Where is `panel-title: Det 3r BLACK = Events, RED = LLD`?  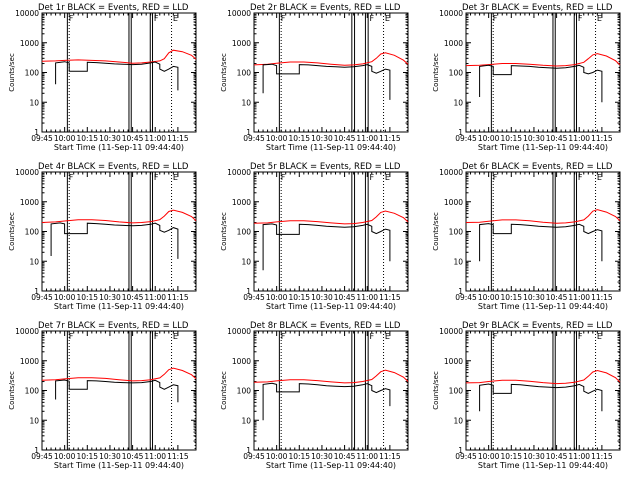
panel-title: Det 3r BLACK = Events, RED = LLD is located at coordinates (537, 8).